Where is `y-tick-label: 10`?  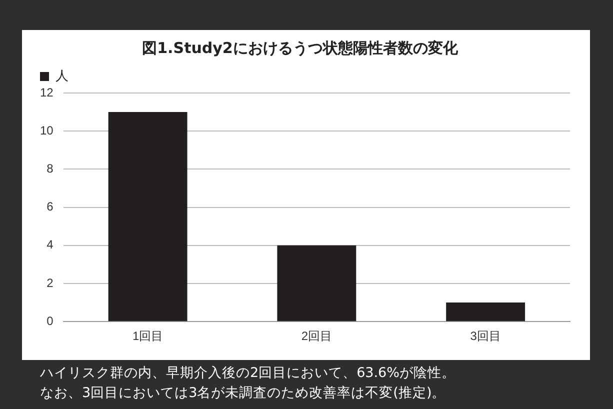 y-tick-label: 10 is located at coordinates (47, 130).